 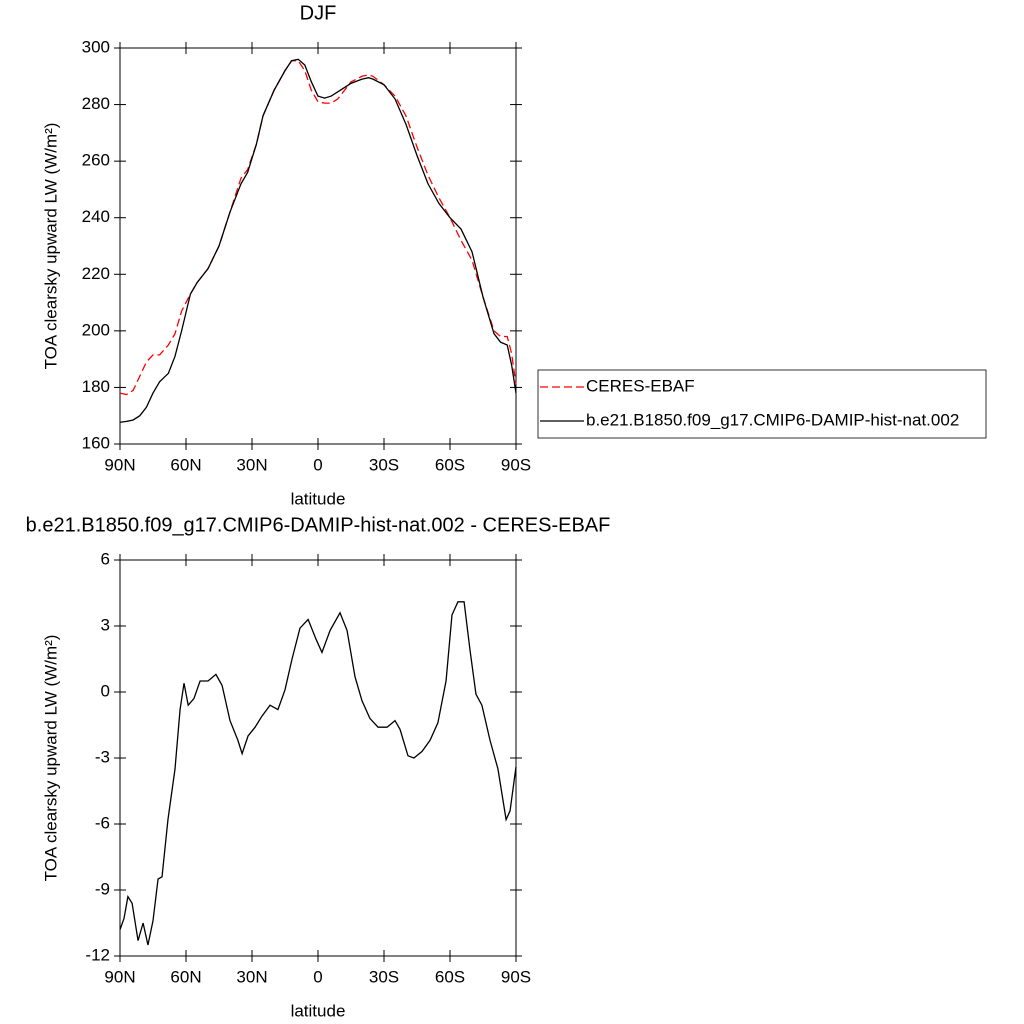 What do you see at coordinates (102, 822) in the screenshot?
I see `y-tick-label: -6` at bounding box center [102, 822].